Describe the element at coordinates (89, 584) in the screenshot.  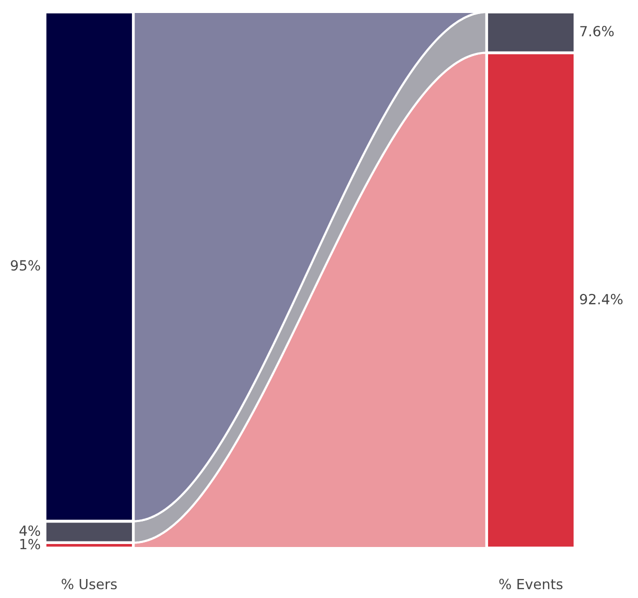
I see `category-label: % Users` at that location.